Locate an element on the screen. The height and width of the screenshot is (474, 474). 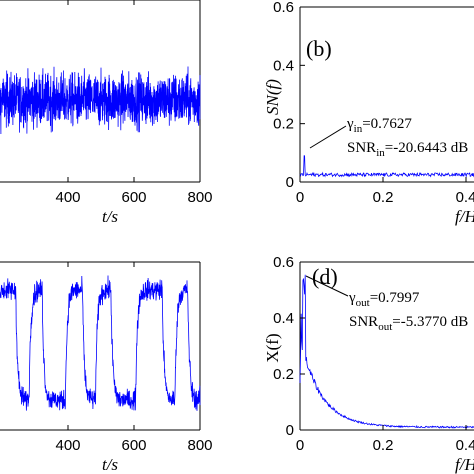
panel-b-ylabel: SN(f) is located at coordinates (272, 97).